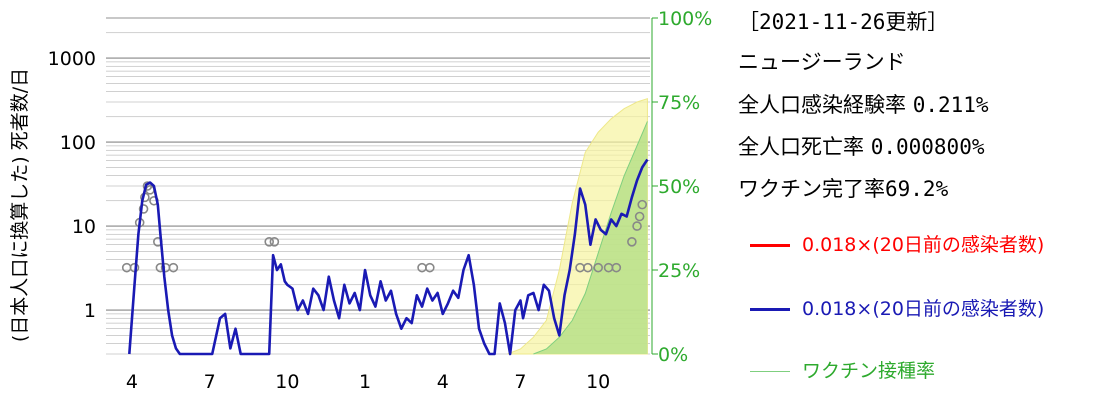  I want to click on vaccine-rate-label: ワクチン完了率, so click(811, 189).